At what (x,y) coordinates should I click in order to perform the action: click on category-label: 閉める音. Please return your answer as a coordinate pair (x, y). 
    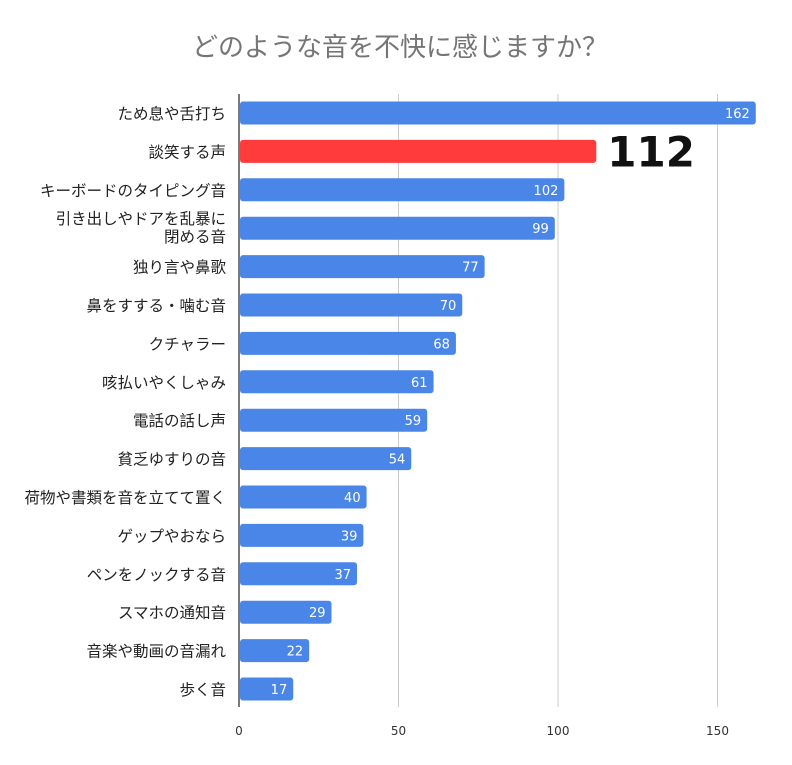
    Looking at the image, I should click on (195, 237).